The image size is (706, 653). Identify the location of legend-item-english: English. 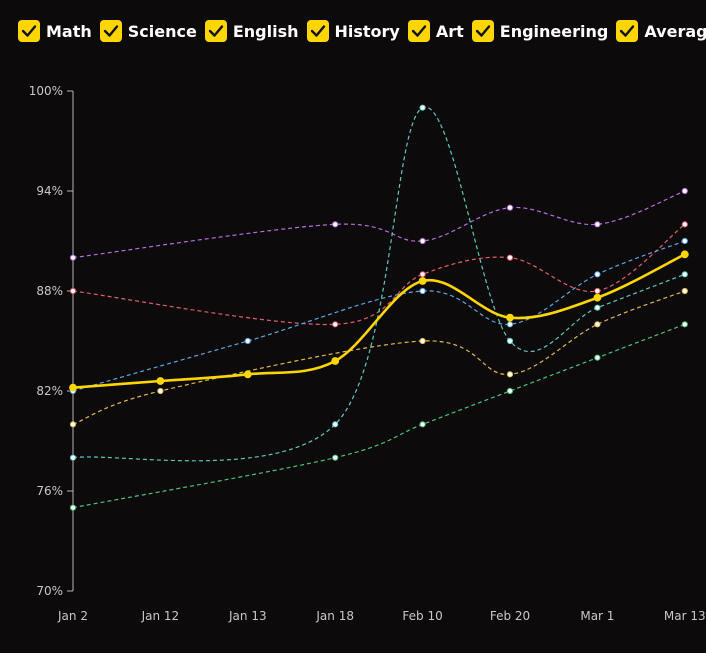
(251, 31).